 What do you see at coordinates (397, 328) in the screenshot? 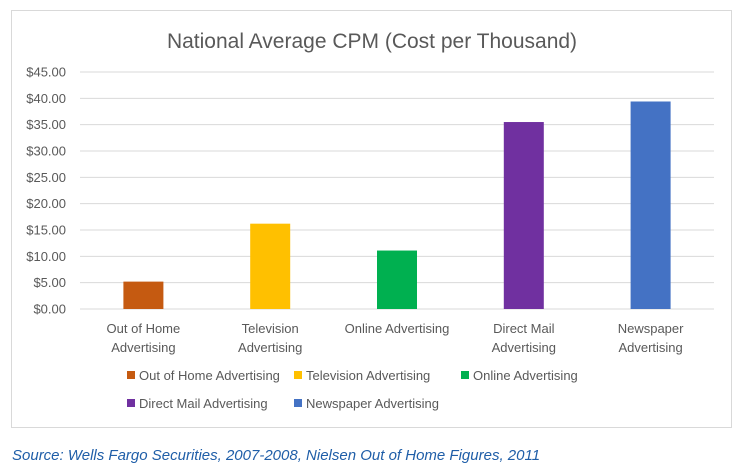
I see `x-tick-label: Online Advertising` at bounding box center [397, 328].